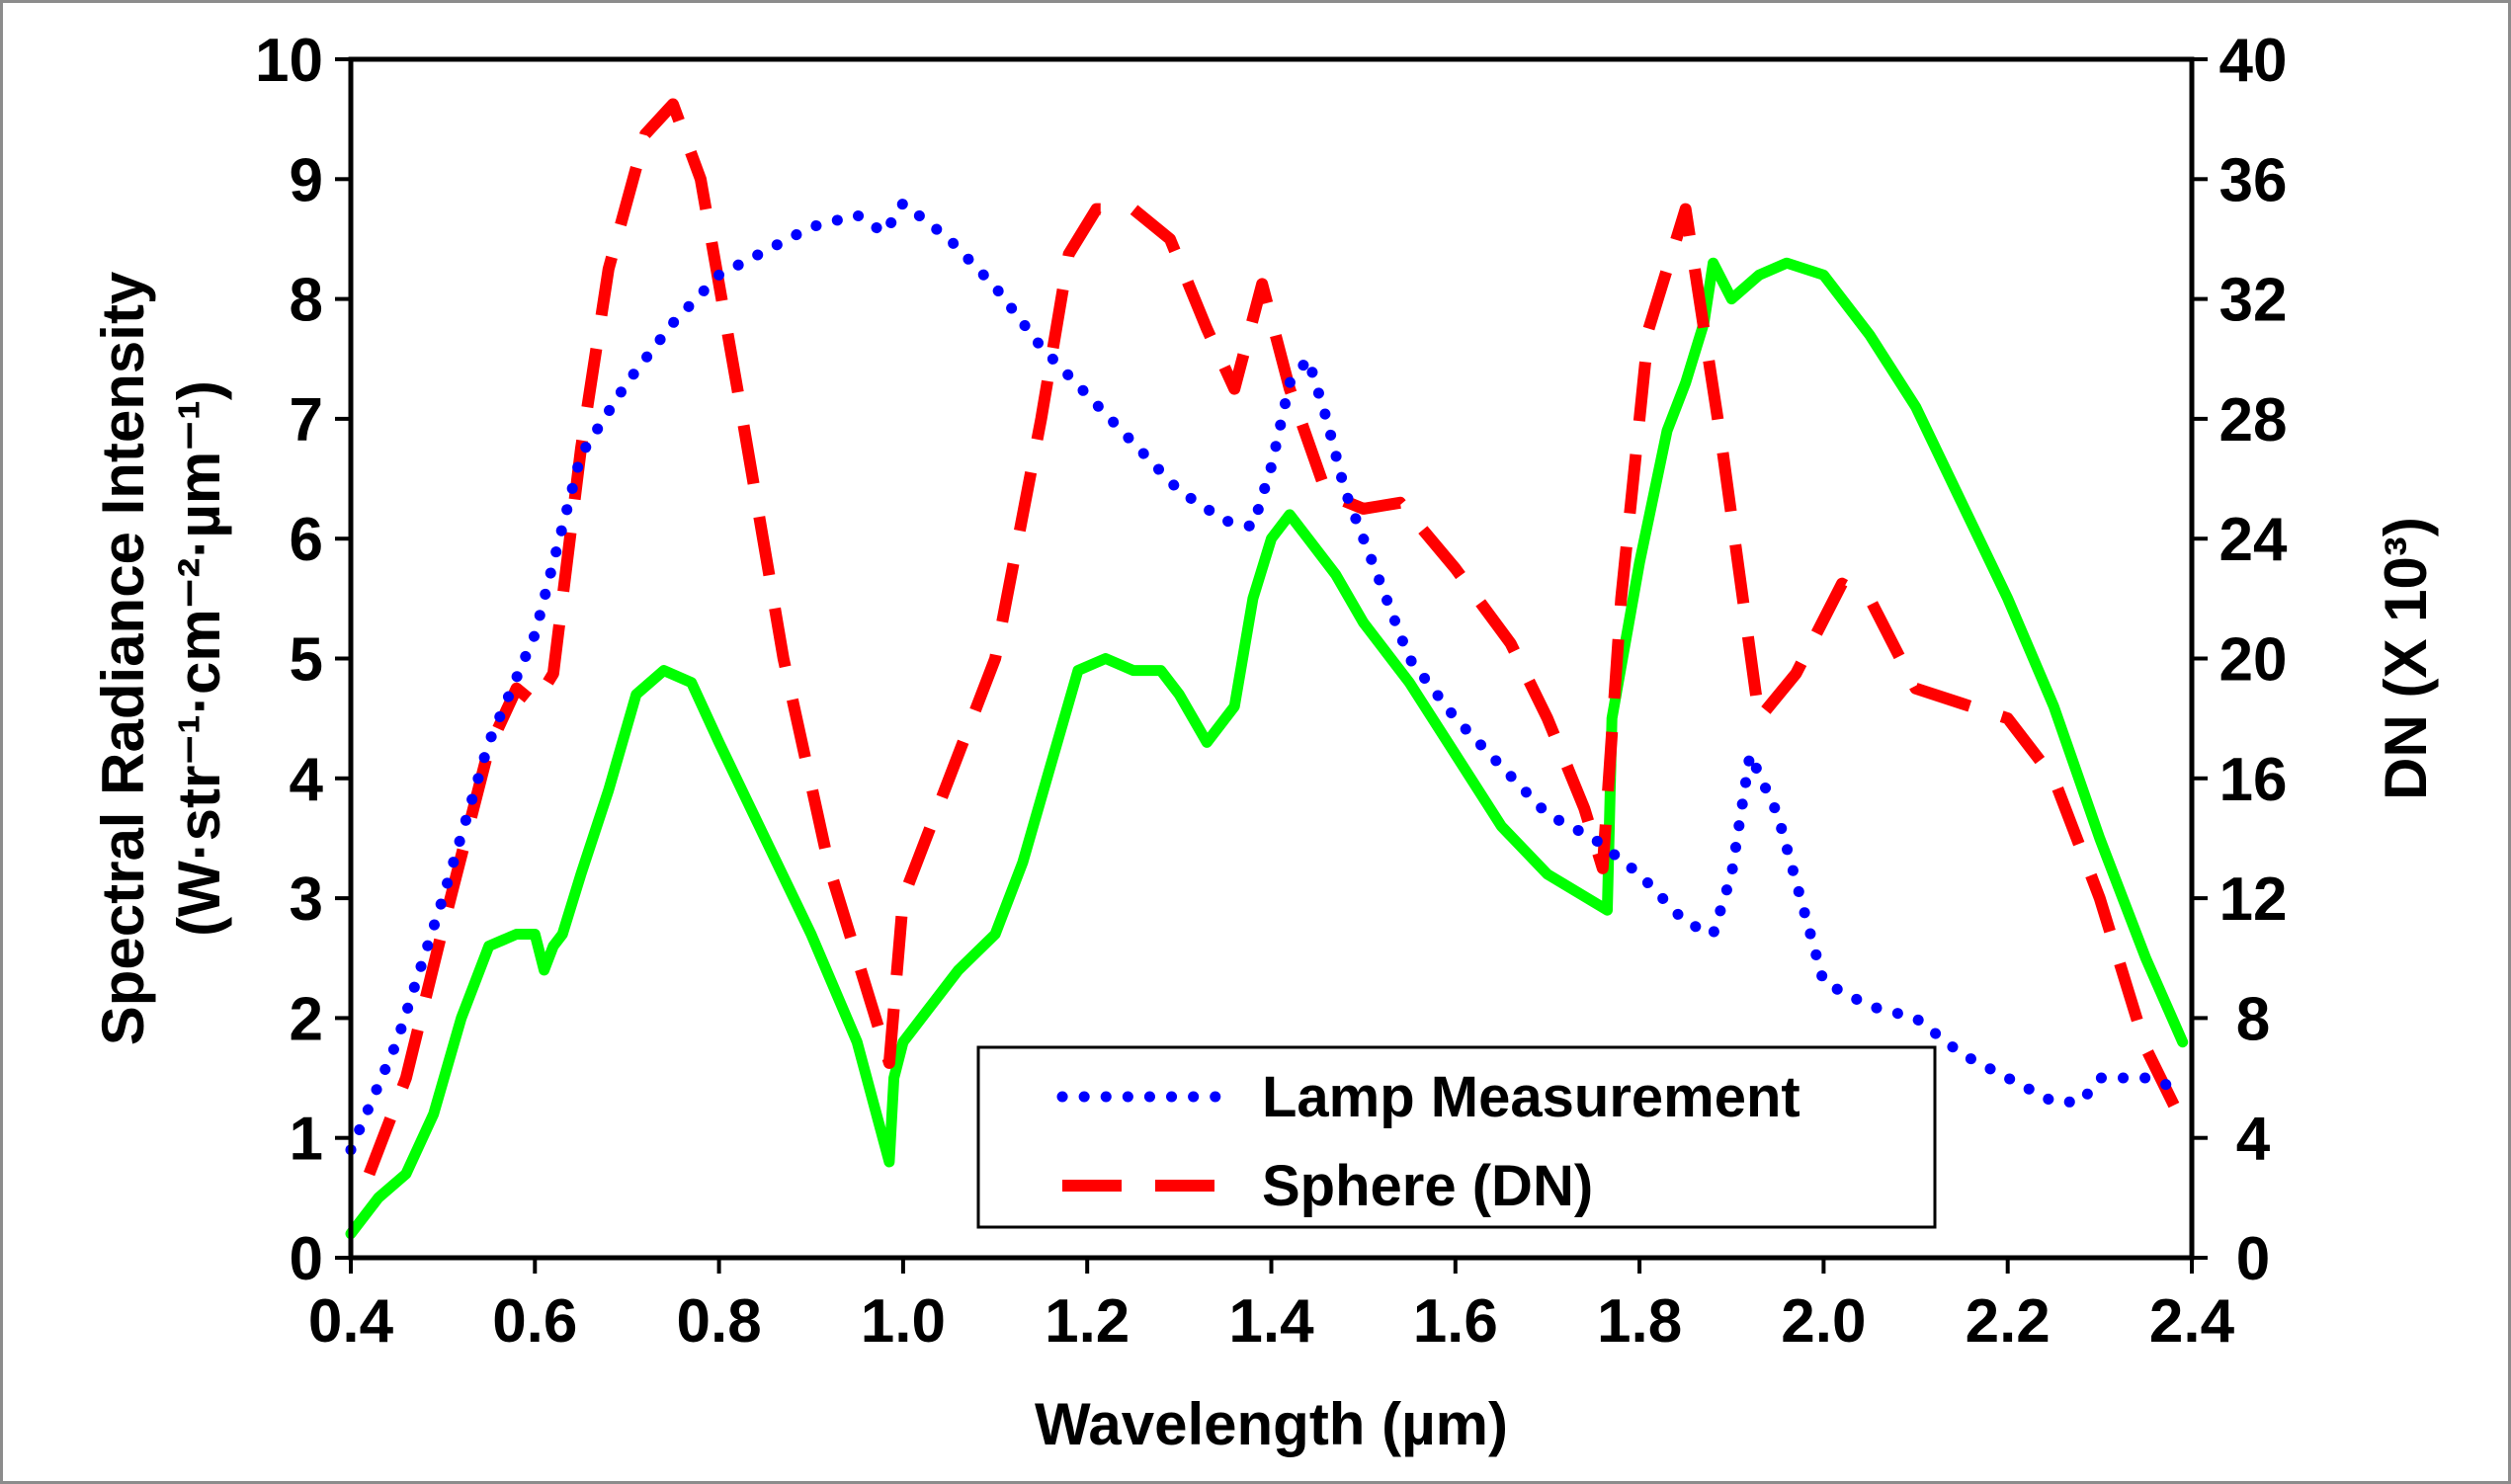 The height and width of the screenshot is (1484, 2511). I want to click on x-tick-label: 1.6, so click(1455, 1321).